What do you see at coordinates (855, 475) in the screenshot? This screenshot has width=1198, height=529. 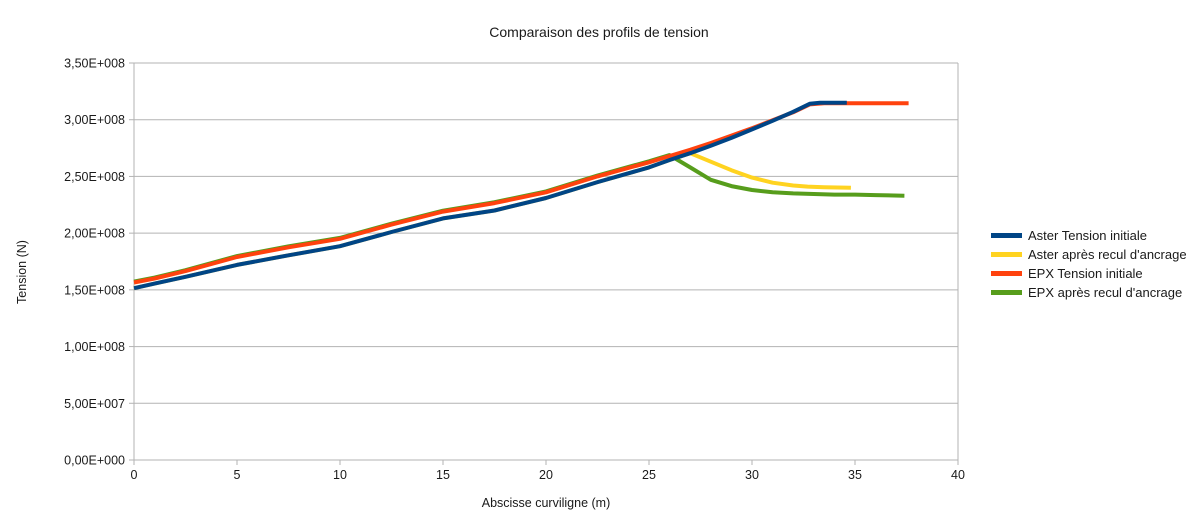 I see `x-tick-label: 35` at bounding box center [855, 475].